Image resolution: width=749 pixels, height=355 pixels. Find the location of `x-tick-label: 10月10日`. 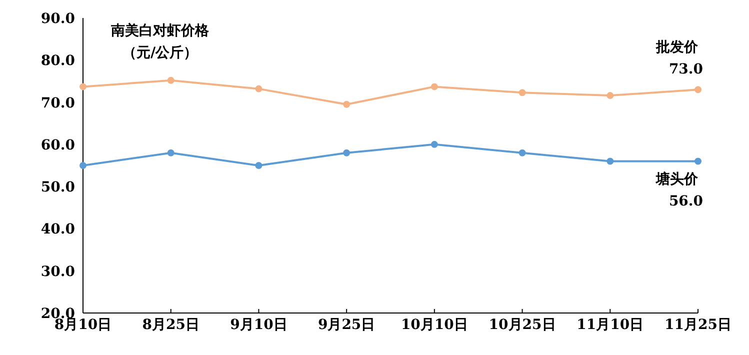

x-tick-label: 10月10日 is located at coordinates (434, 324).